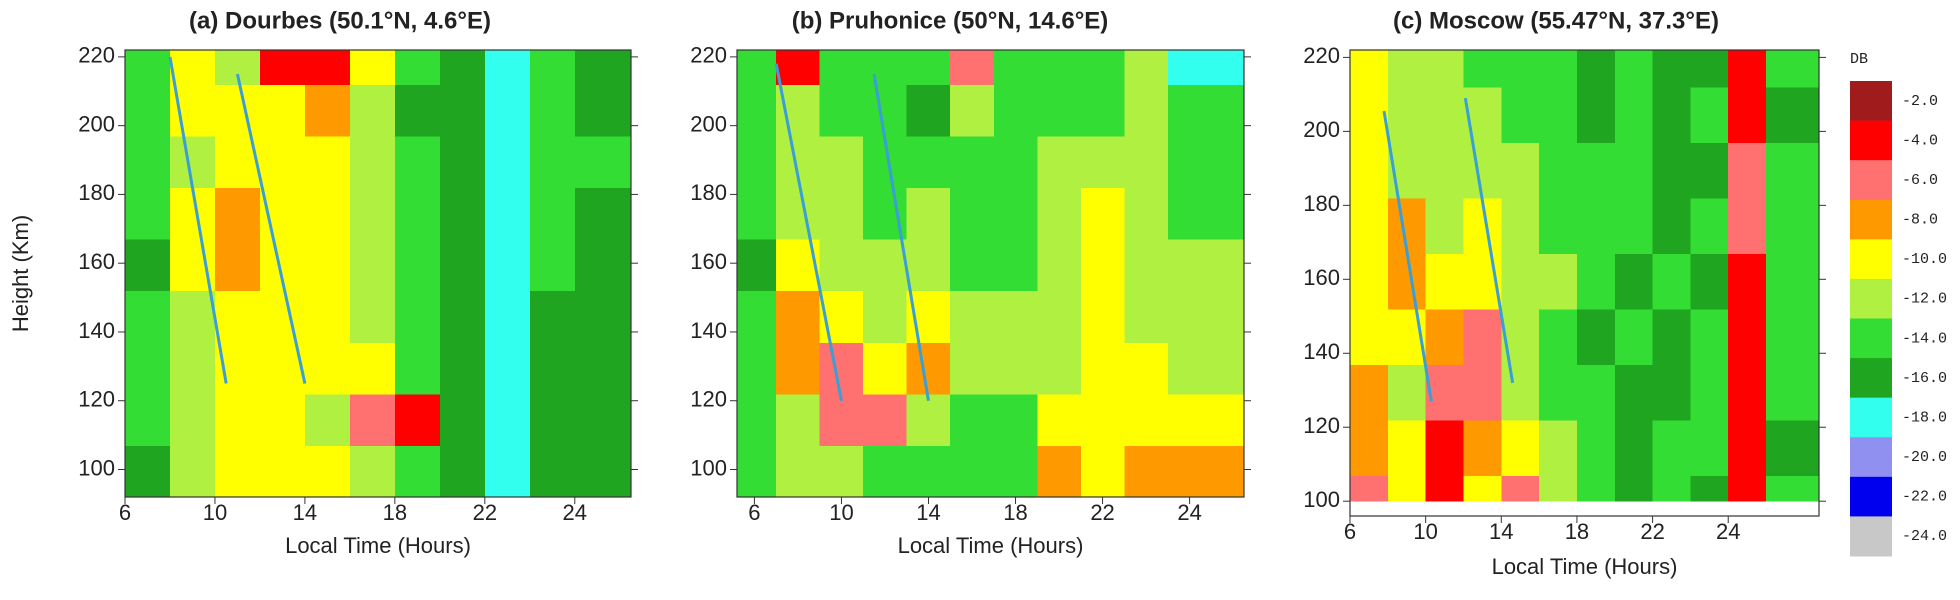 Image resolution: width=1960 pixels, height=600 pixels. What do you see at coordinates (1924, 378) in the screenshot?
I see `colorbar-label: -16.0` at bounding box center [1924, 378].